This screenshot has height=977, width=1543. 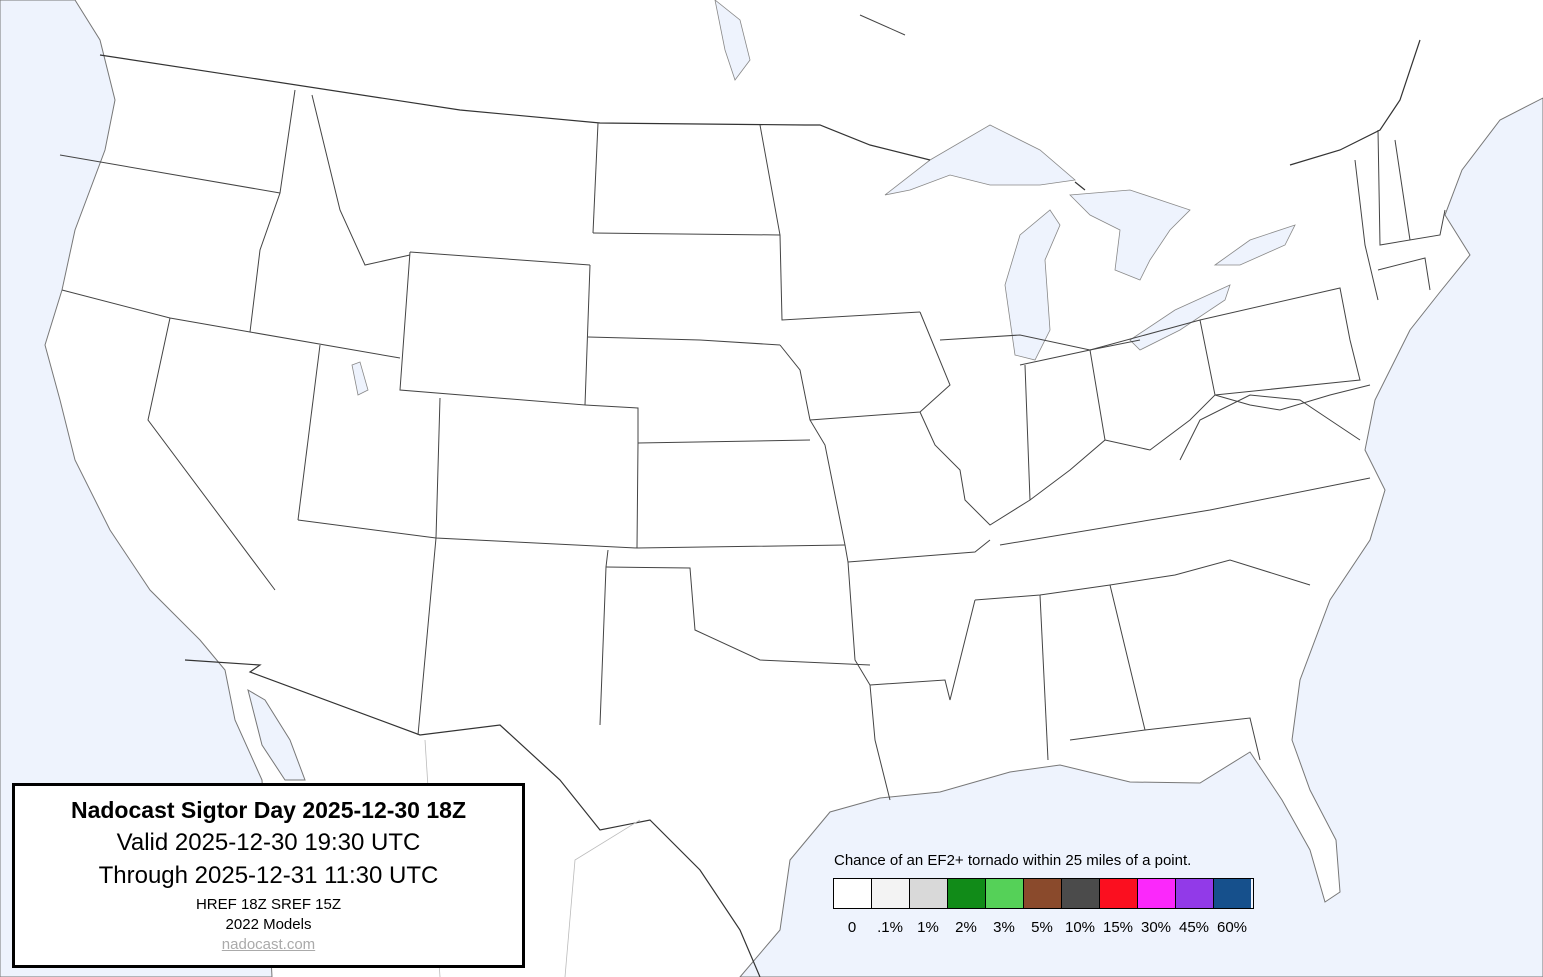 I want to click on legend-label: 0, so click(x=852, y=927).